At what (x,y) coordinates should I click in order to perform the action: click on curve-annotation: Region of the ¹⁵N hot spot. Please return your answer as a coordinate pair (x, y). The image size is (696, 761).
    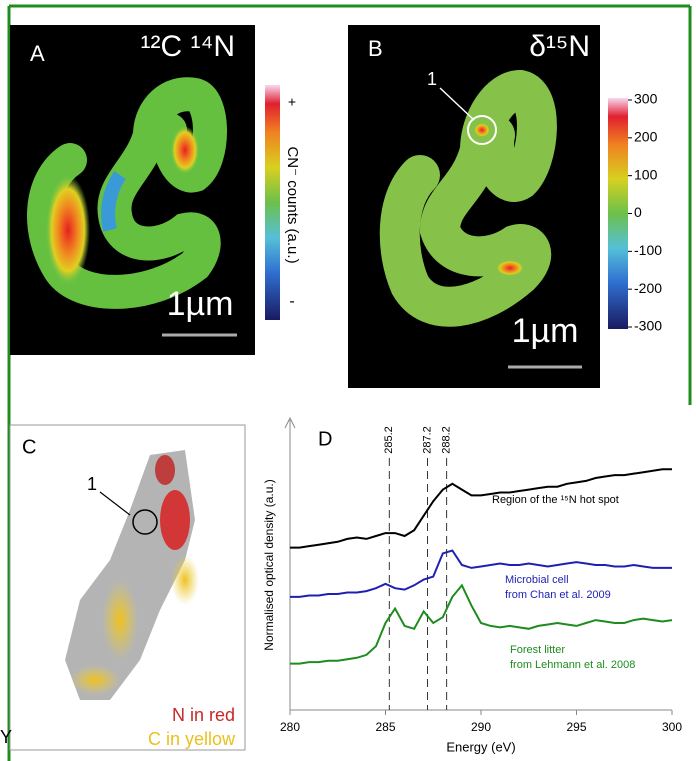
    Looking at the image, I should click on (555, 500).